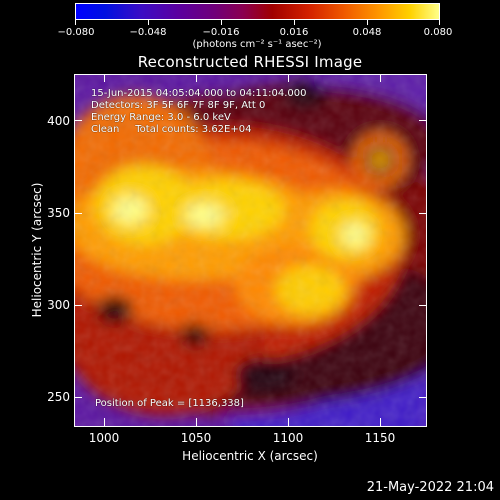 The height and width of the screenshot is (500, 500). What do you see at coordinates (199, 93) in the screenshot?
I see `time-range-annotation: 15-Jun-2015 04:05:04.000 to 04:11:04.000` at bounding box center [199, 93].